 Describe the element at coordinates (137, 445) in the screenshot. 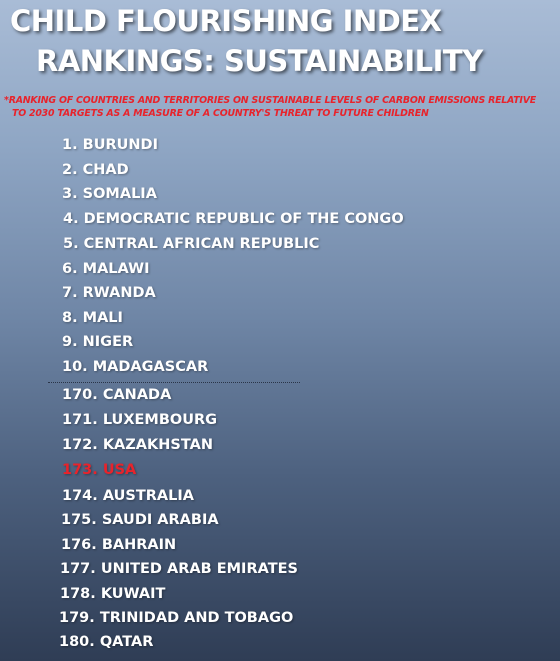

I see `ranking-item: 172. KAZAKHSTAN` at that location.